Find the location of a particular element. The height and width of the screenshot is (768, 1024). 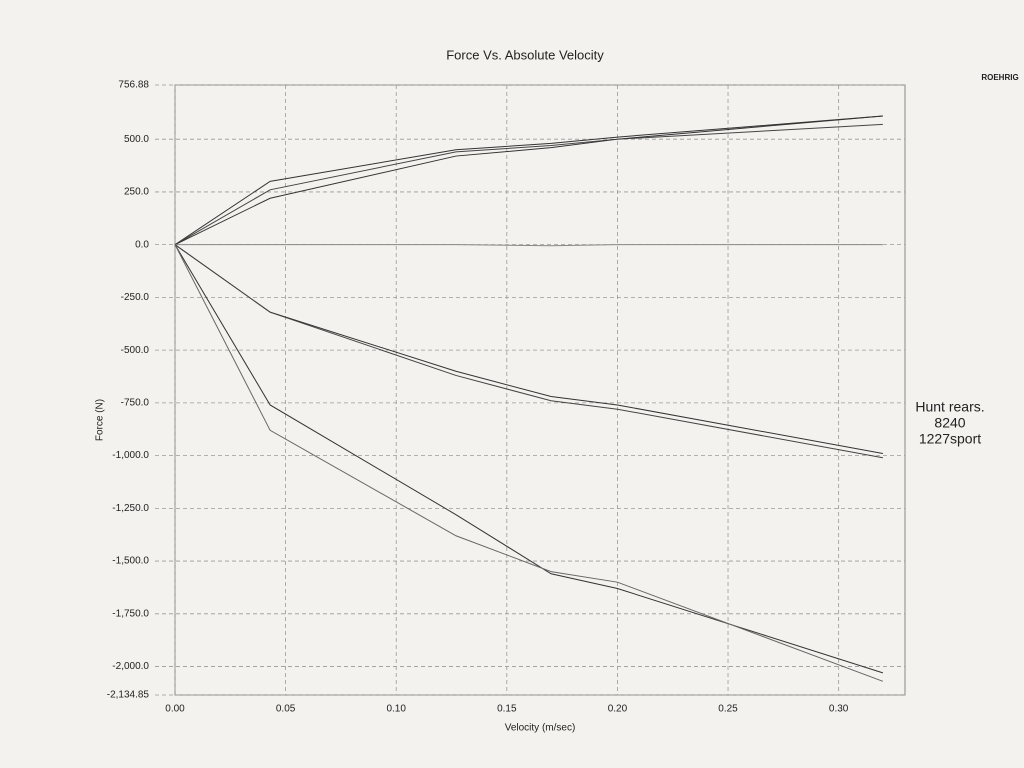

y-tick-label: -500.0 is located at coordinates (135, 350).